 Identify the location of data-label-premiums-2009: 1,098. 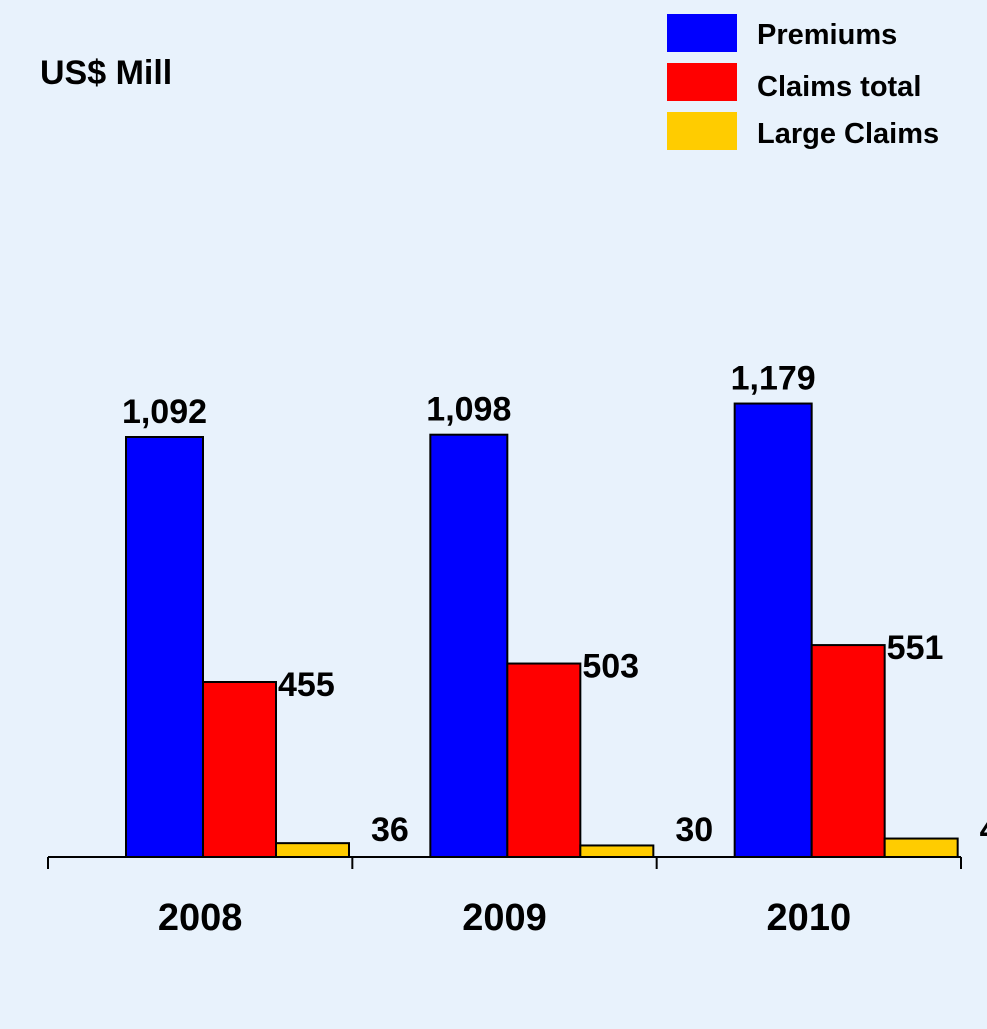
(468, 410).